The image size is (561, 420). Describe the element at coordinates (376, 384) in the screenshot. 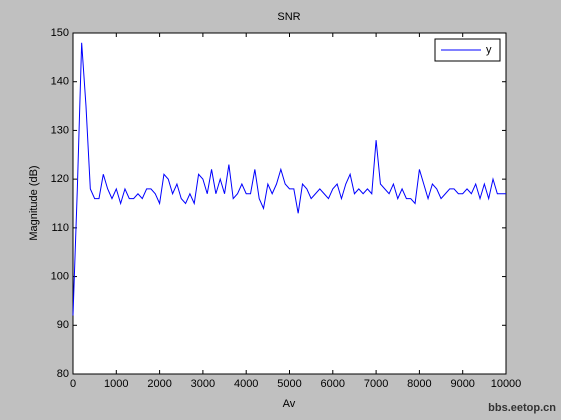

I see `x-tick-label: 7000` at that location.